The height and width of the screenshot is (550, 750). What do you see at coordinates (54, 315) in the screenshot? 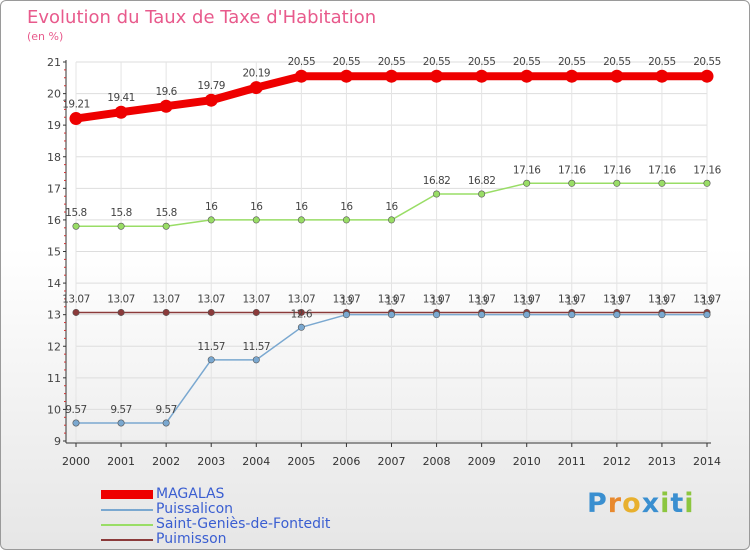
I see `y-tick-label: 13` at bounding box center [54, 315].